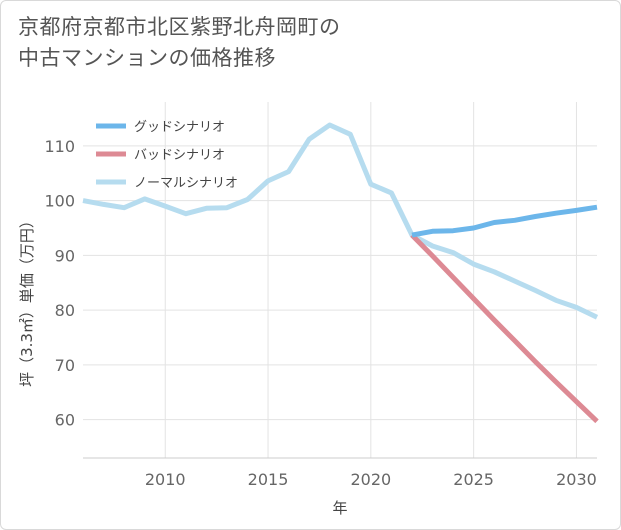 The width and height of the screenshot is (621, 530). I want to click on x-tick-label: 2015, so click(268, 479).